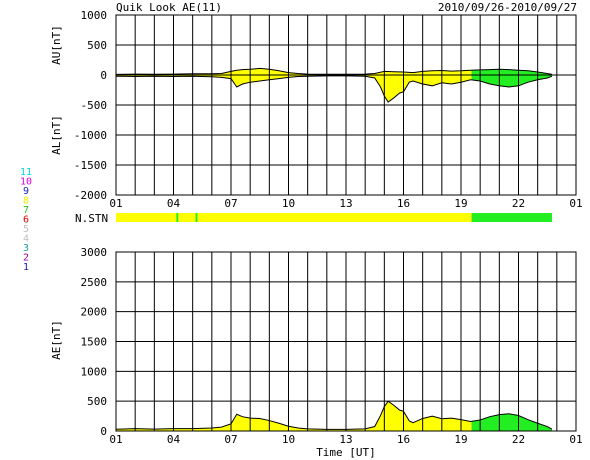  I want to click on legend-station-4: 4, so click(26, 239).